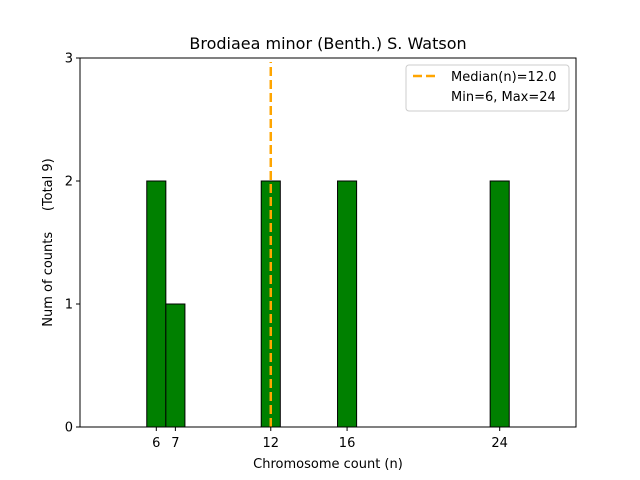  Describe the element at coordinates (175, 443) in the screenshot. I see `x-tick-label-7: 7` at that location.